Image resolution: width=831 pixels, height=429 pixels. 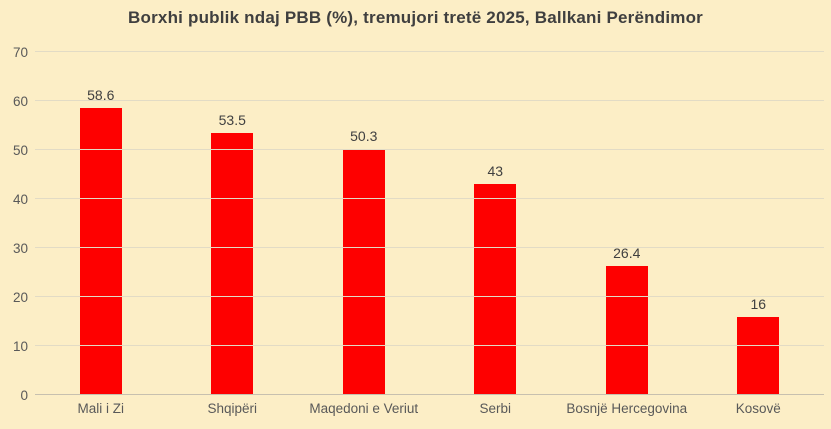 What do you see at coordinates (20, 346) in the screenshot?
I see `y-tick-label: 10` at bounding box center [20, 346].